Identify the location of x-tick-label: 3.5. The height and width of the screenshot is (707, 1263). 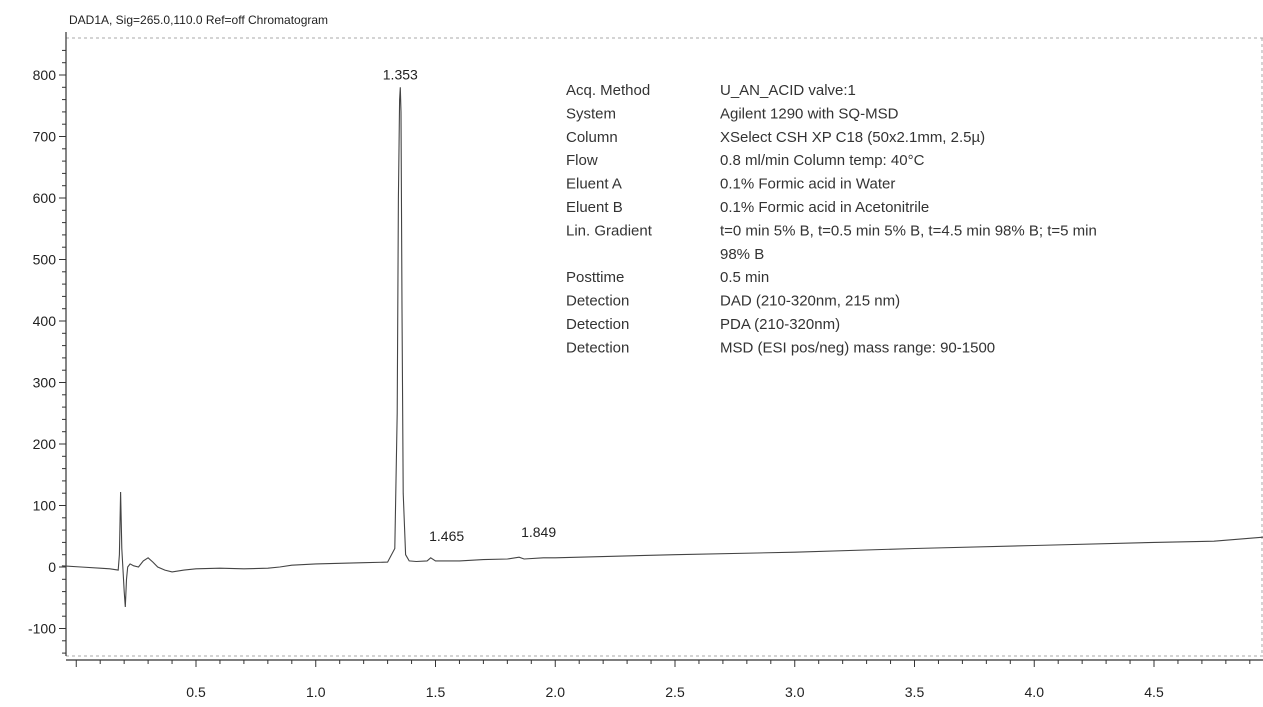
(915, 692).